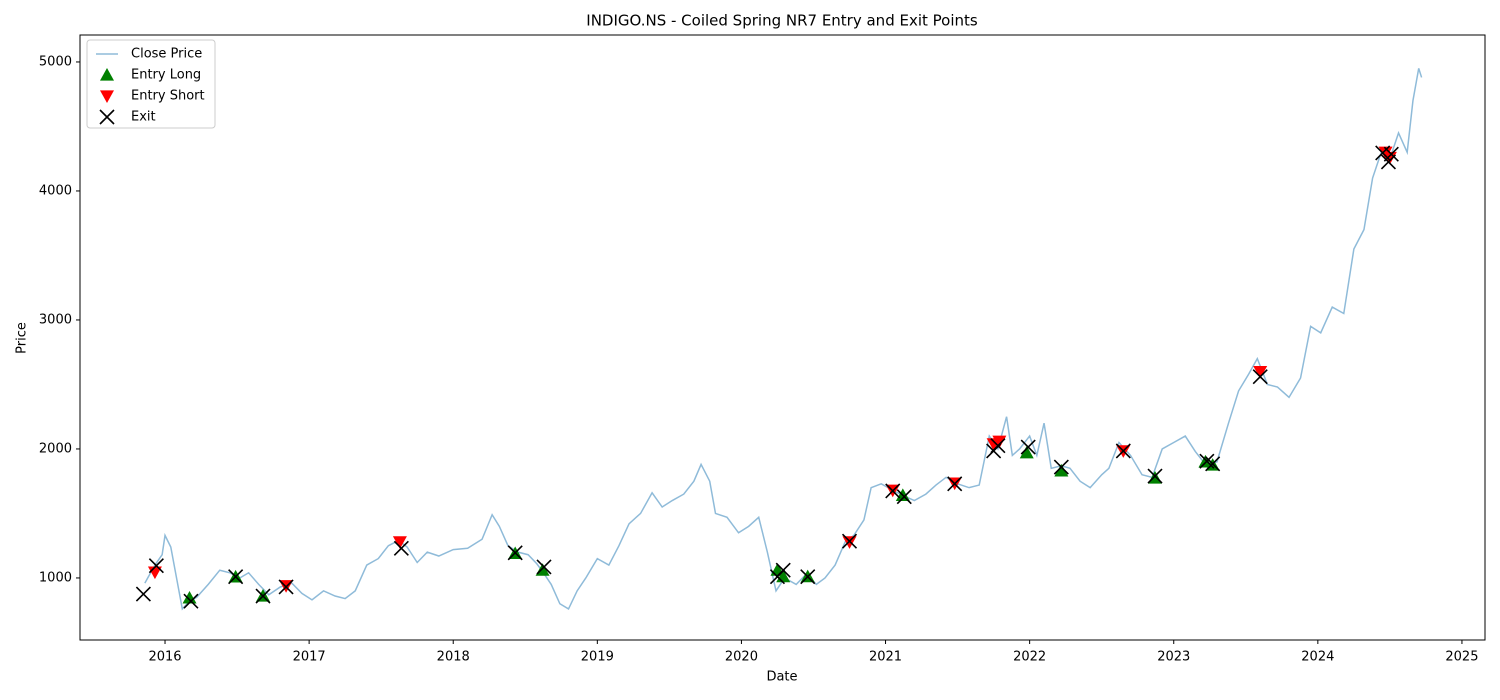 The image size is (1500, 700). I want to click on y-tick-label: 3000, so click(55, 319).